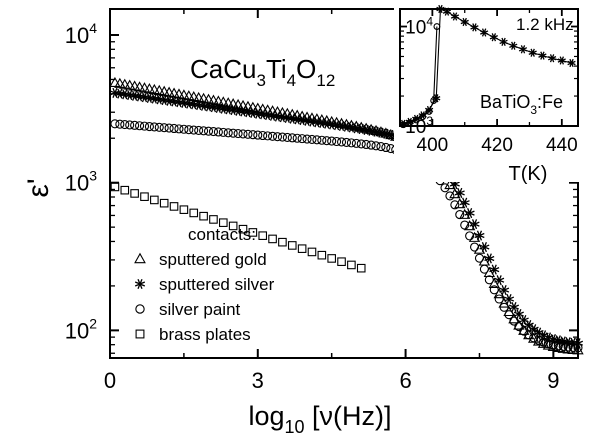 The height and width of the screenshot is (441, 597). What do you see at coordinates (81, 181) in the screenshot?
I see `main-y-tick-labels: 102 103 104` at bounding box center [81, 181].